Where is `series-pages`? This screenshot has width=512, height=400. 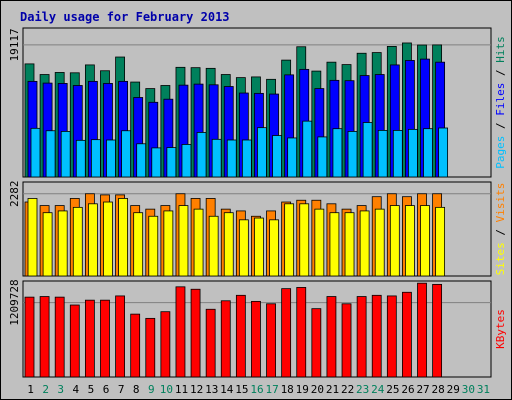 series-pages is located at coordinates (239, 149).